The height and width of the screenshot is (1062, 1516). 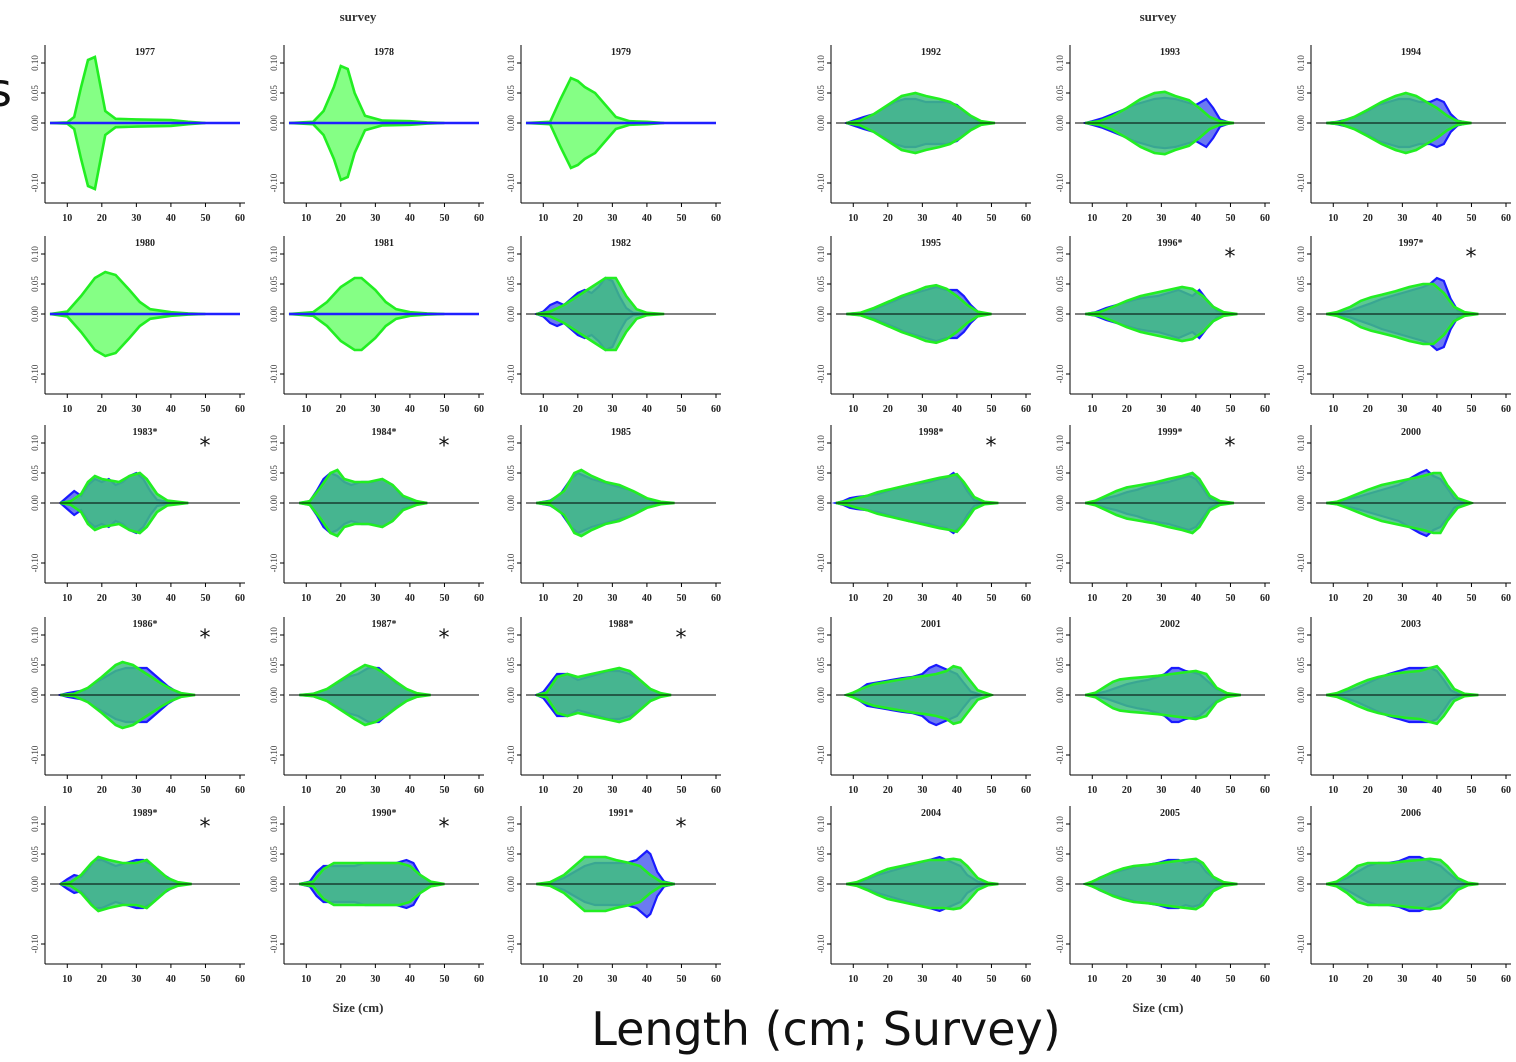 What do you see at coordinates (621, 624) in the screenshot?
I see `panel-year-label: 1988*` at bounding box center [621, 624].